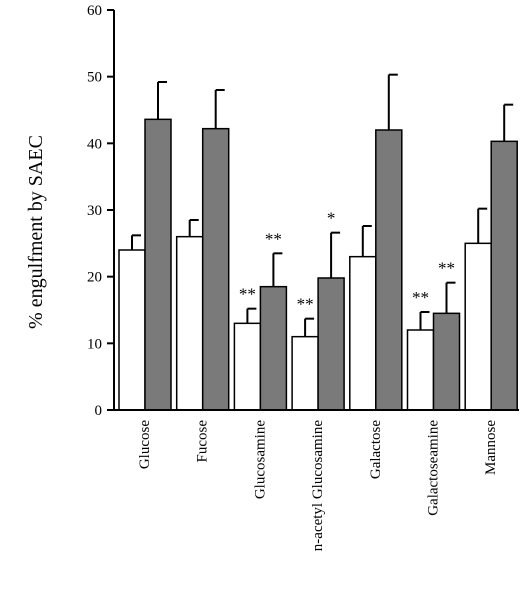 Image resolution: width=520 pixels, height=589 pixels. Describe the element at coordinates (94, 78) in the screenshot. I see `y-tick-label-50: 50` at that location.